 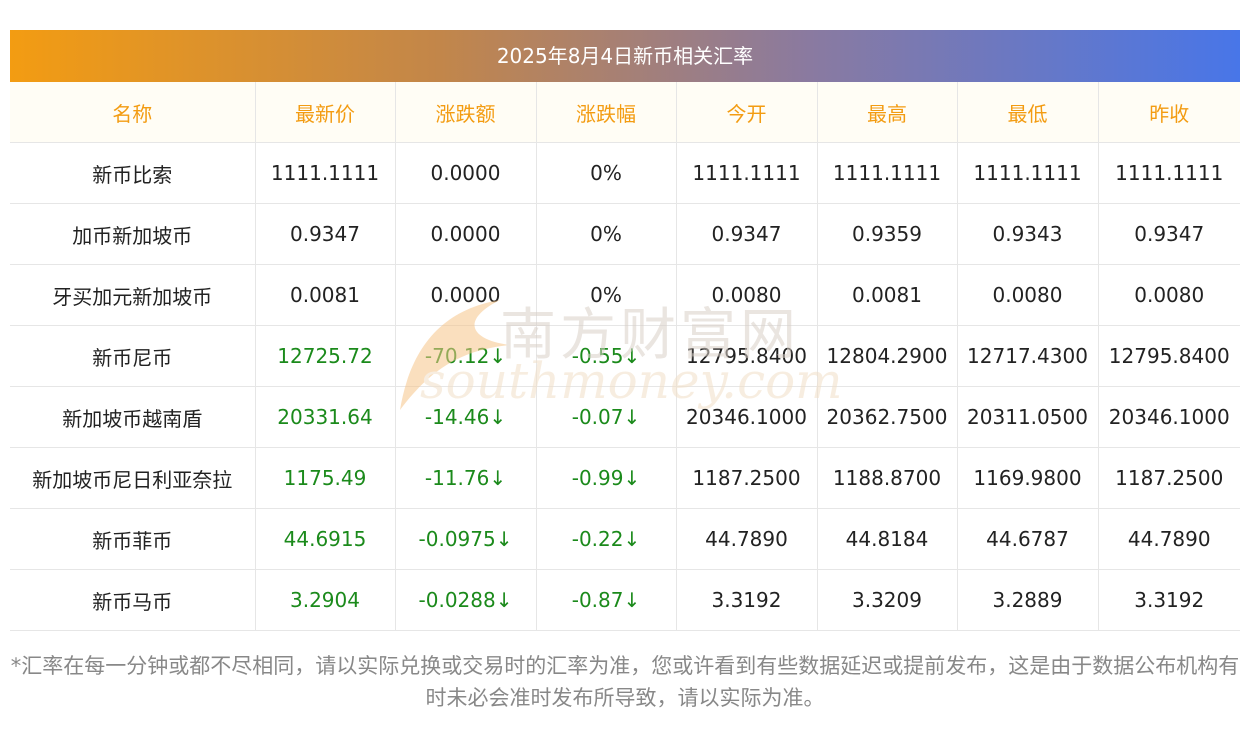 I want to click on cell-change: -11.76↓, so click(x=466, y=478).